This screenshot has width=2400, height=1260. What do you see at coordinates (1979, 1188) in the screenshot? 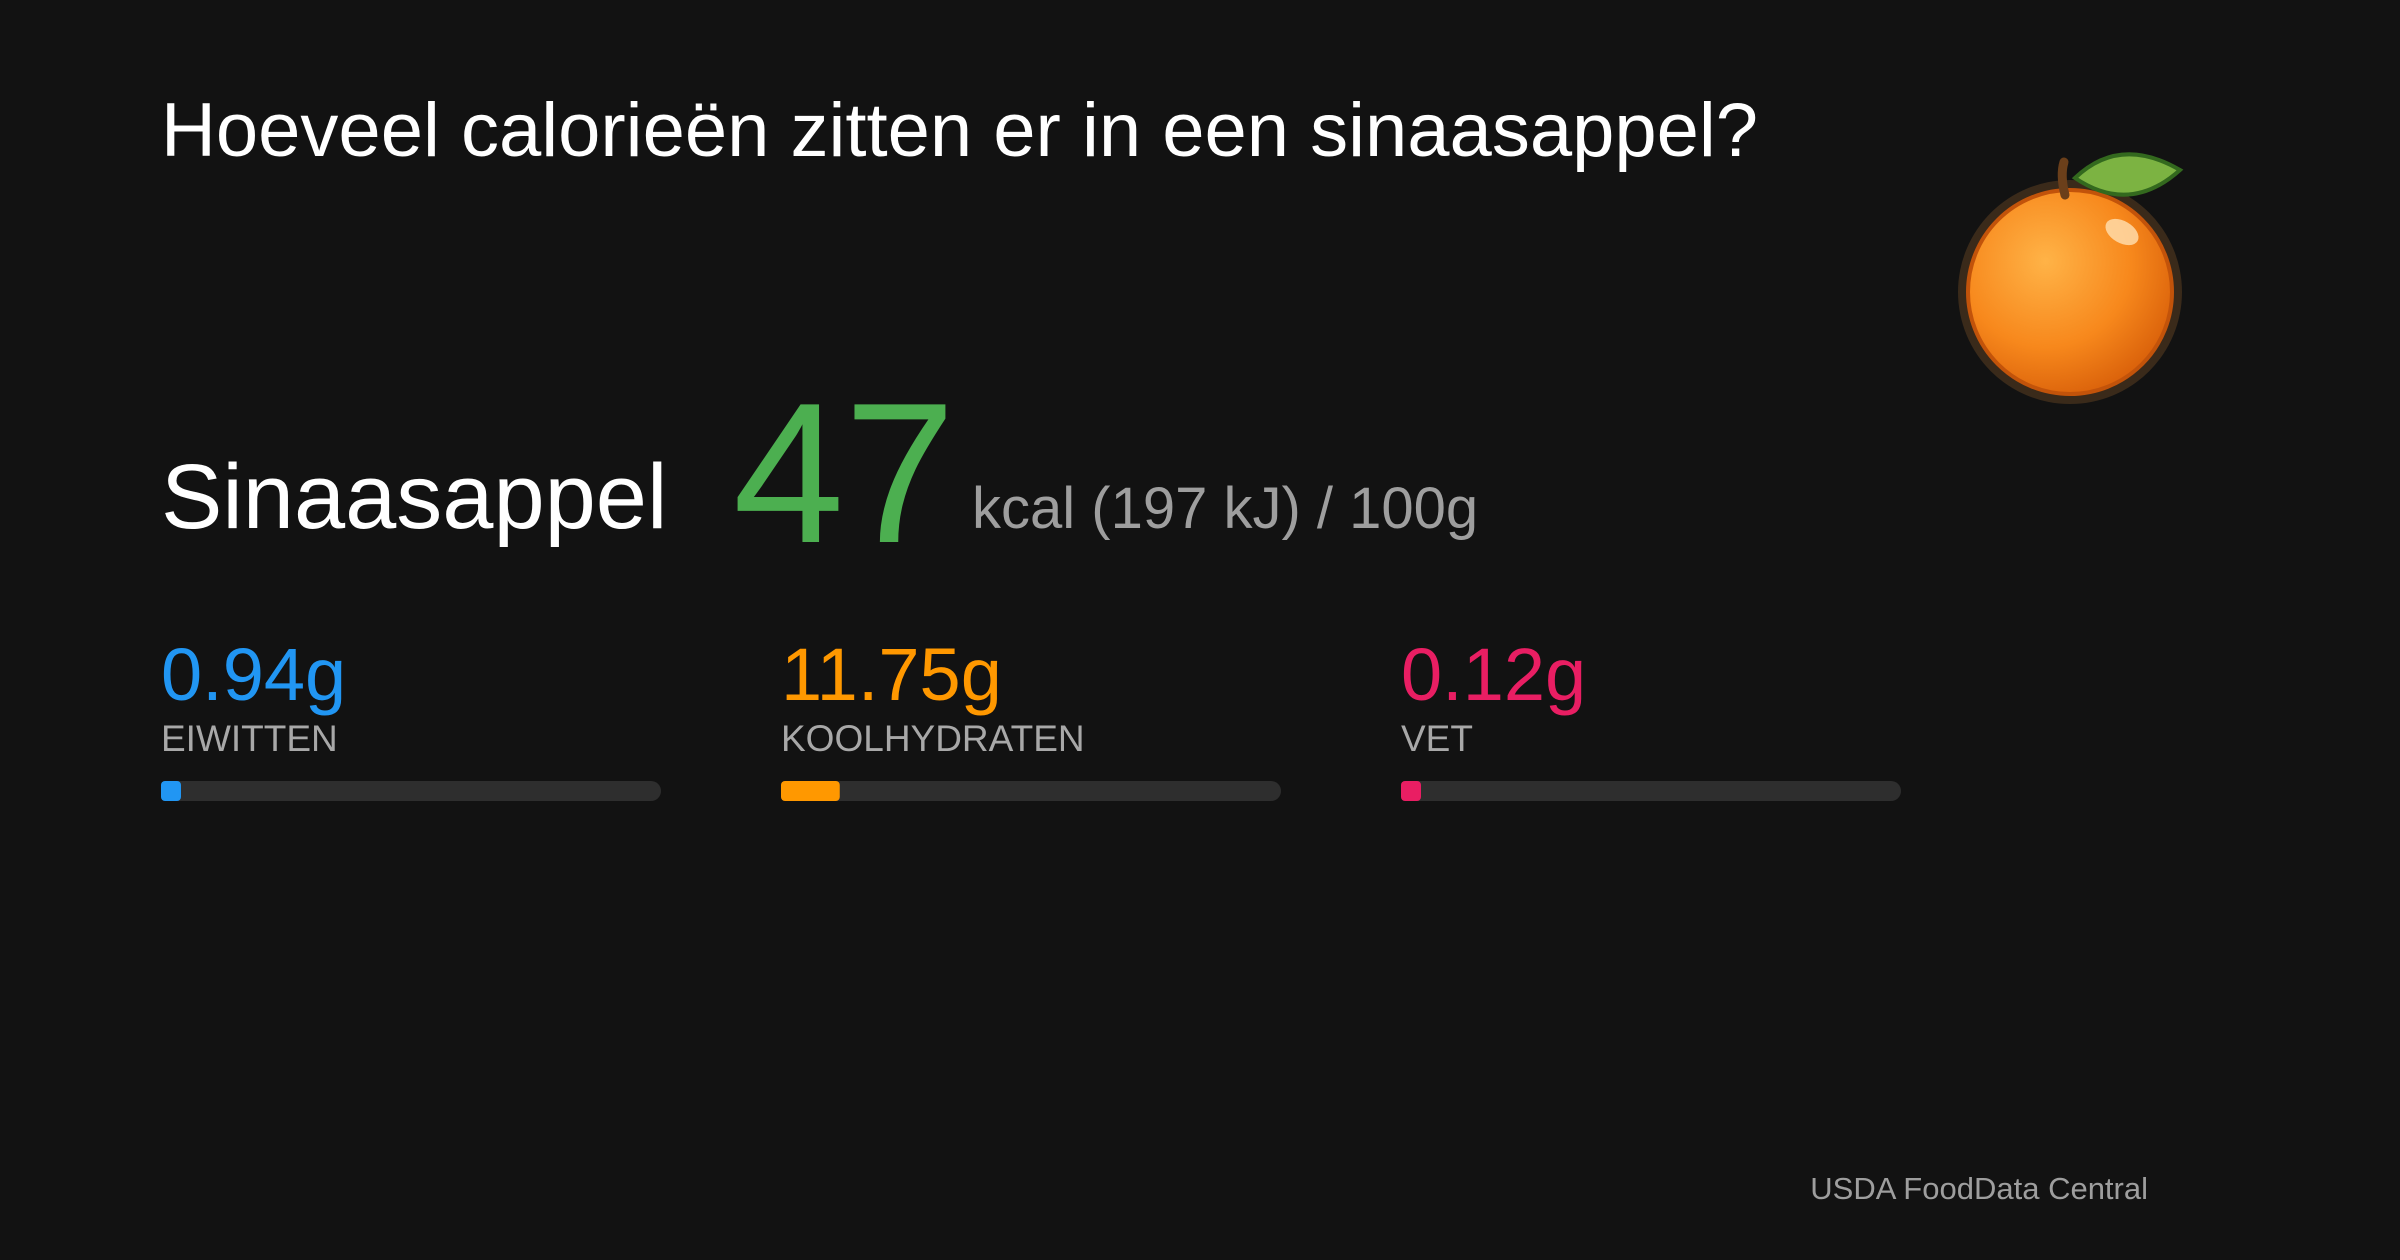
I see `source: USDA FoodData Central` at bounding box center [1979, 1188].